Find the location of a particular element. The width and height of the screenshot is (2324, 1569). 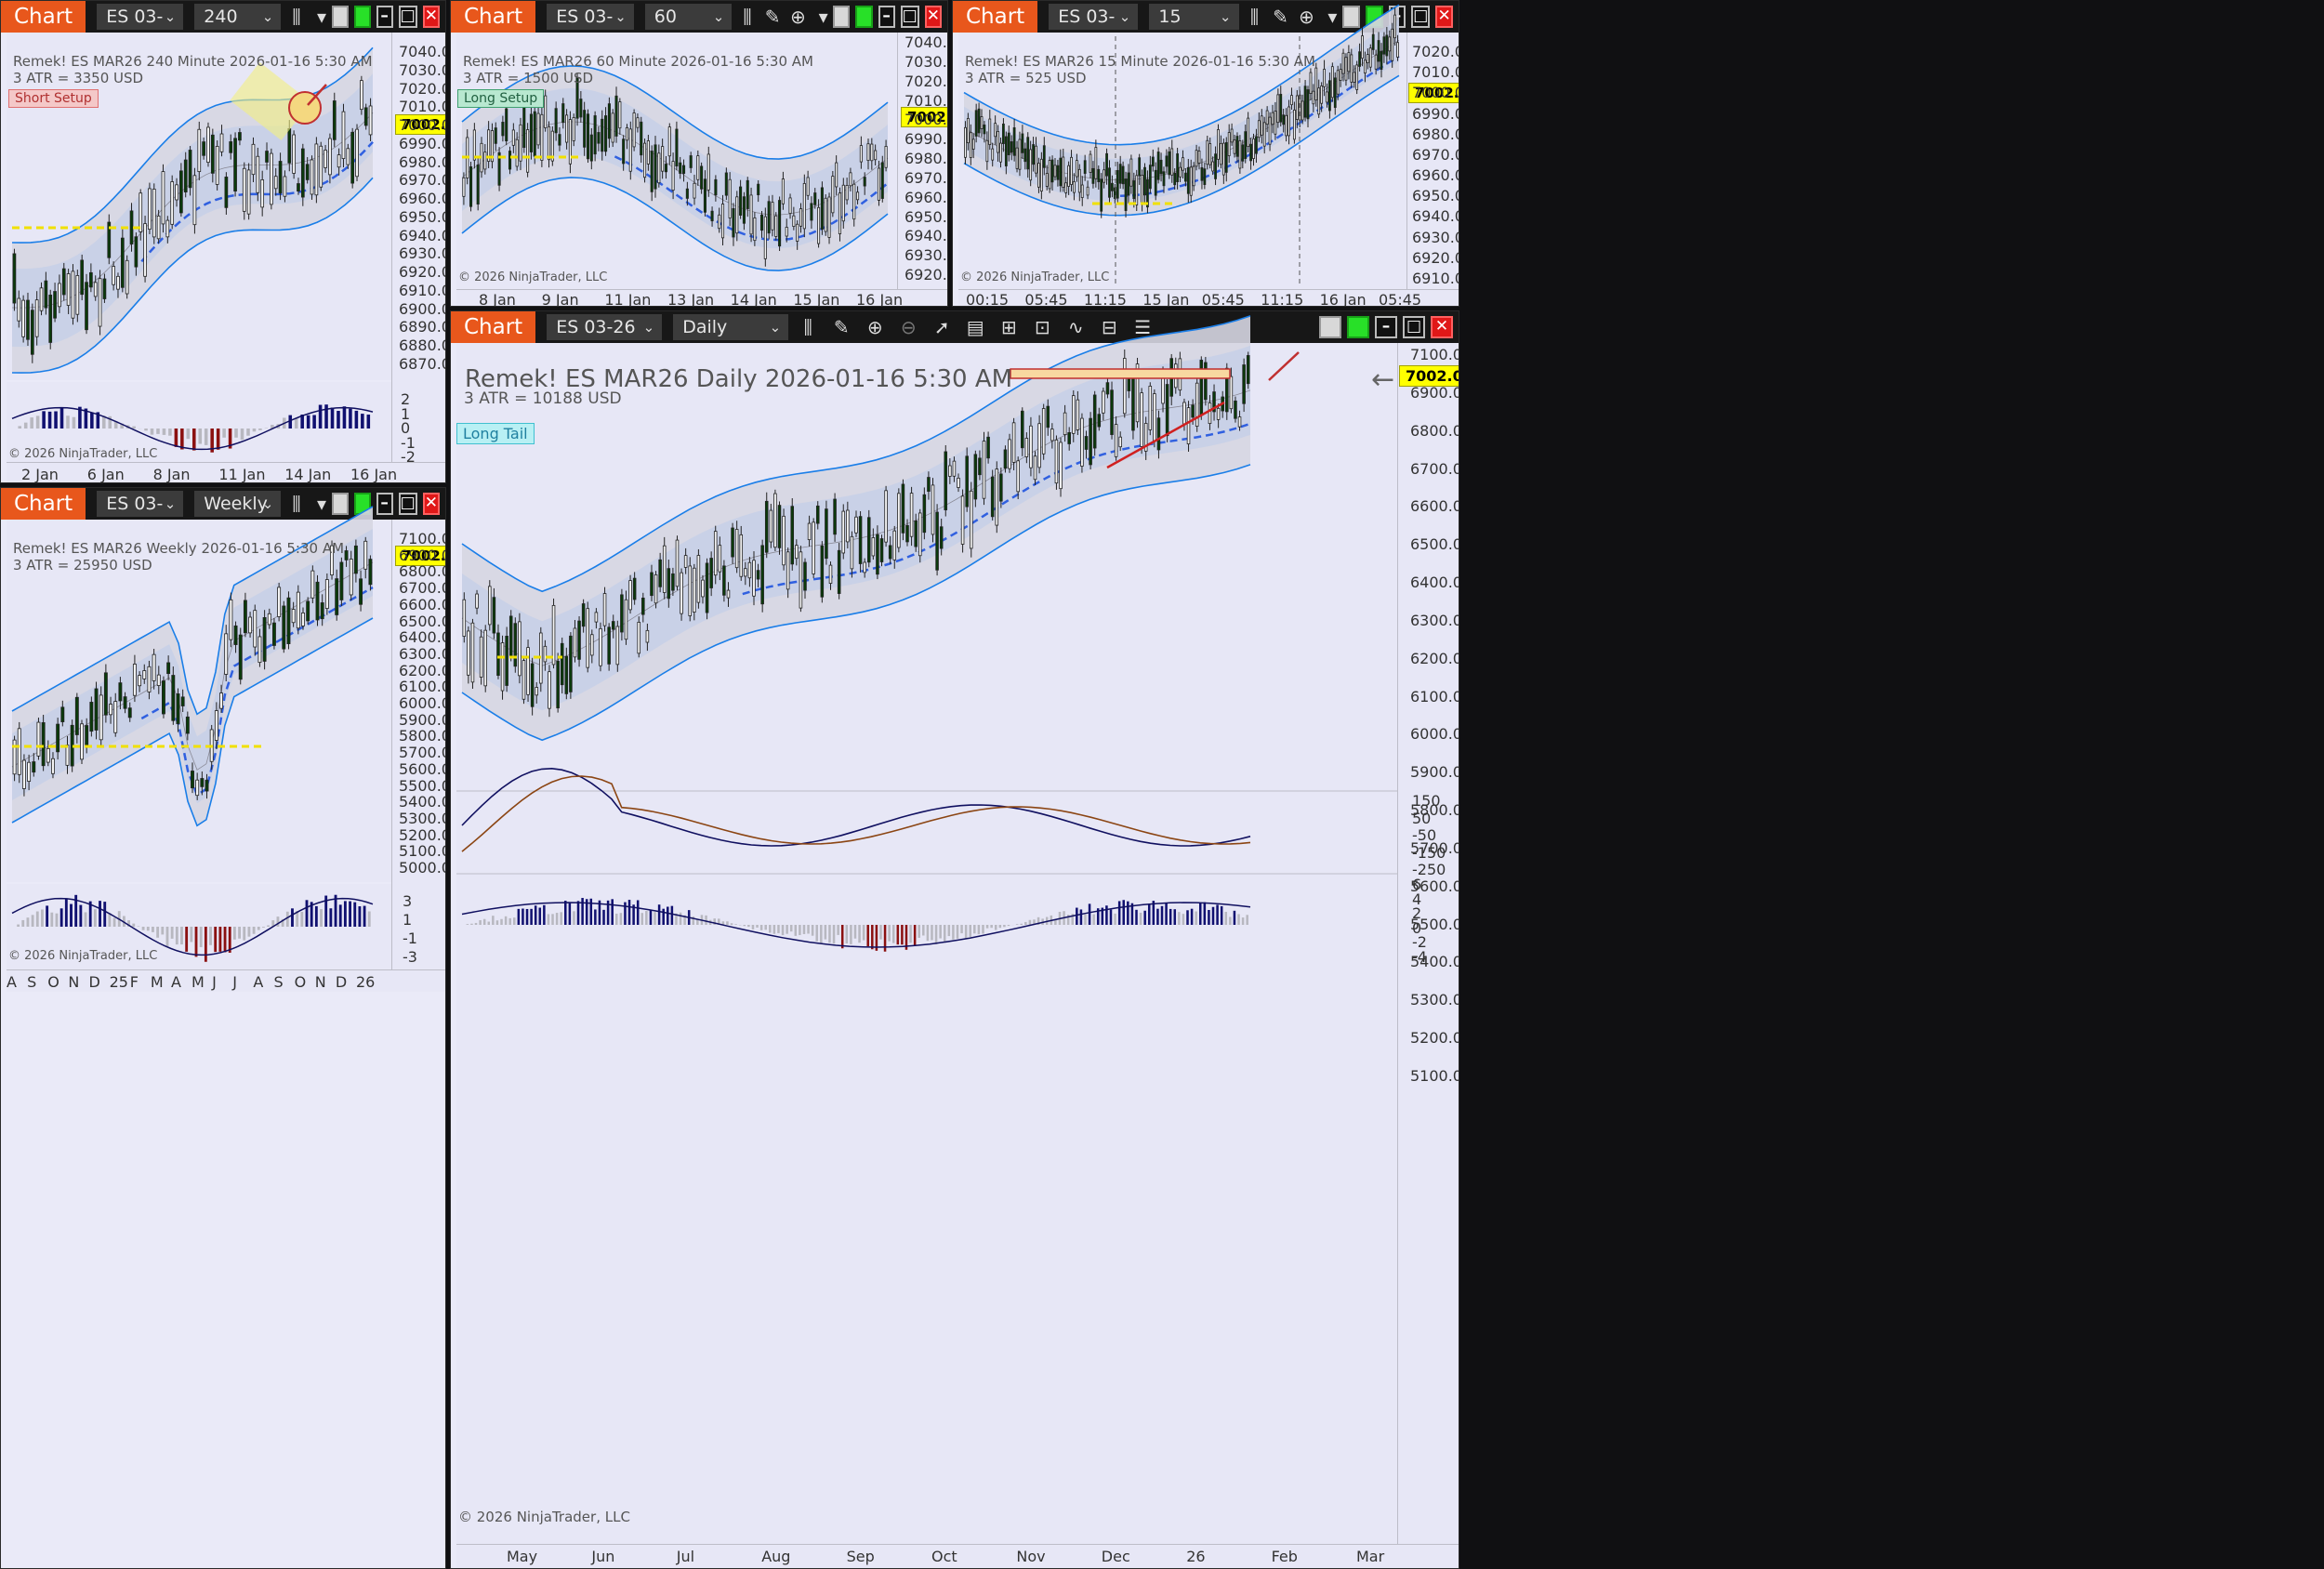

data-box-icon: ▤ is located at coordinates (975, 327).